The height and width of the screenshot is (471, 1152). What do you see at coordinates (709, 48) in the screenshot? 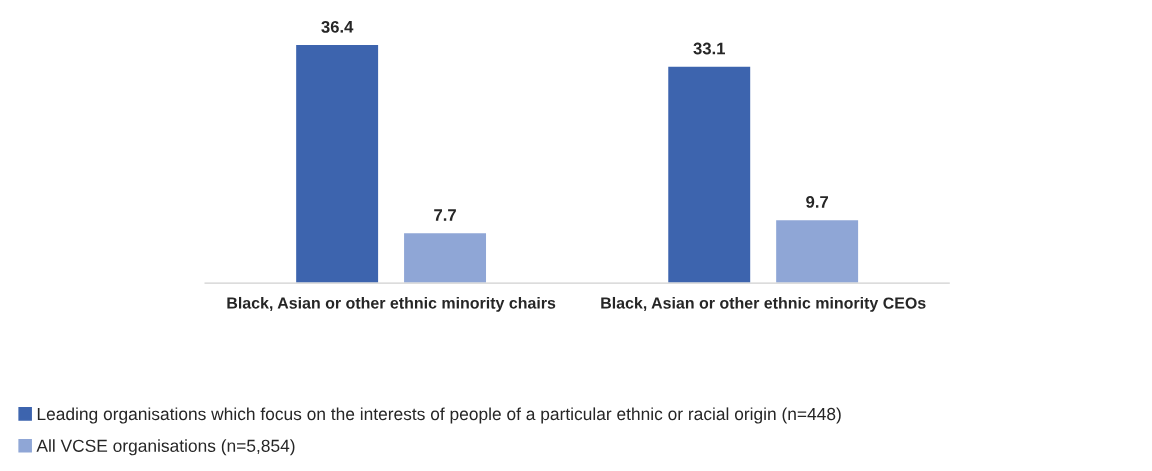
I see `data-label: 33.1` at bounding box center [709, 48].